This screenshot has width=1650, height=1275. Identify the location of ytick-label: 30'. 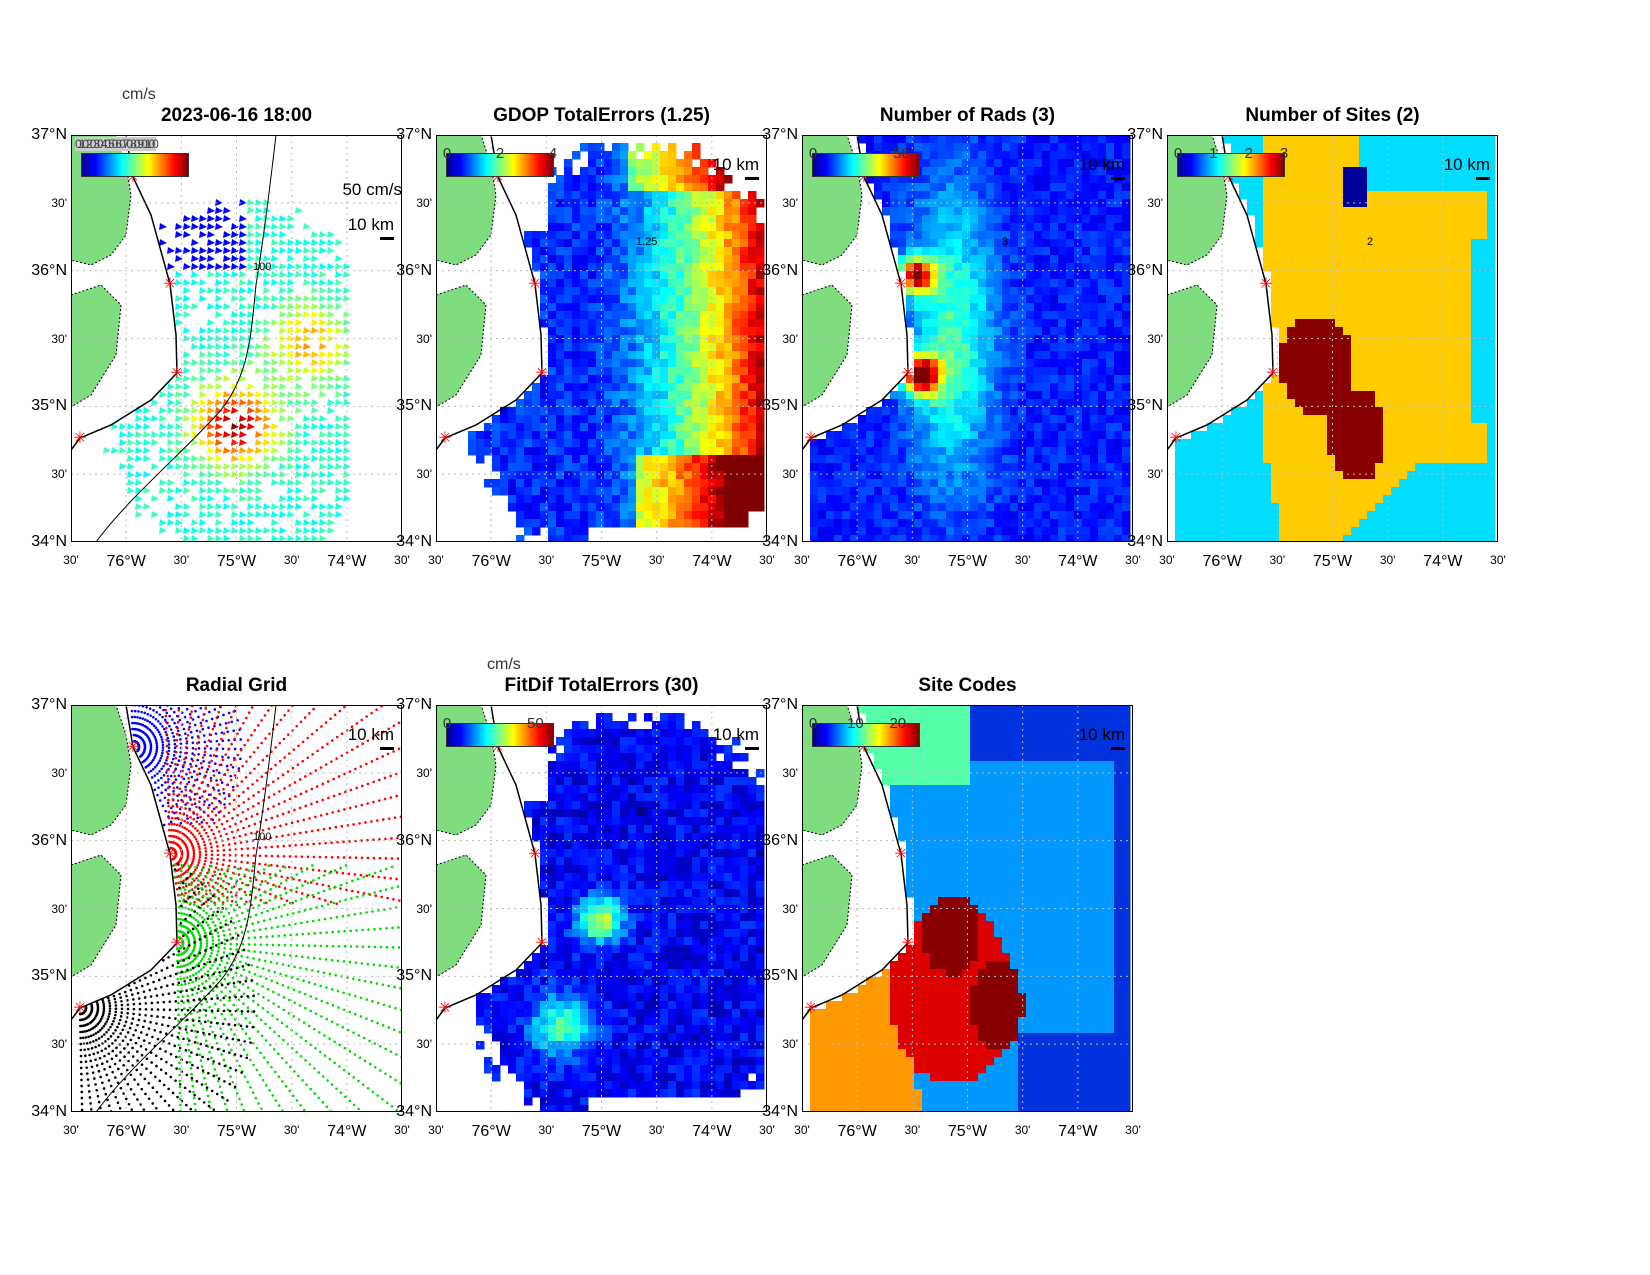
(59, 338).